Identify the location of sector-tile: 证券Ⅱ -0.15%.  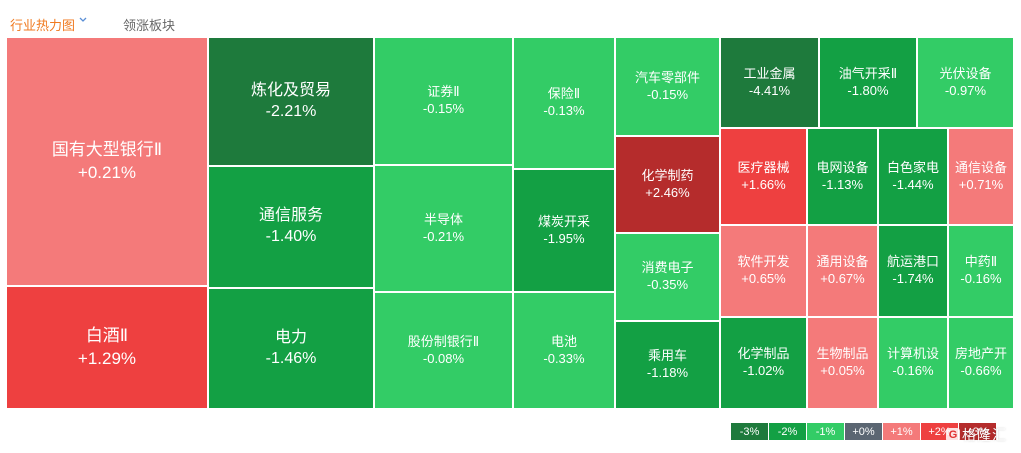
(443, 101).